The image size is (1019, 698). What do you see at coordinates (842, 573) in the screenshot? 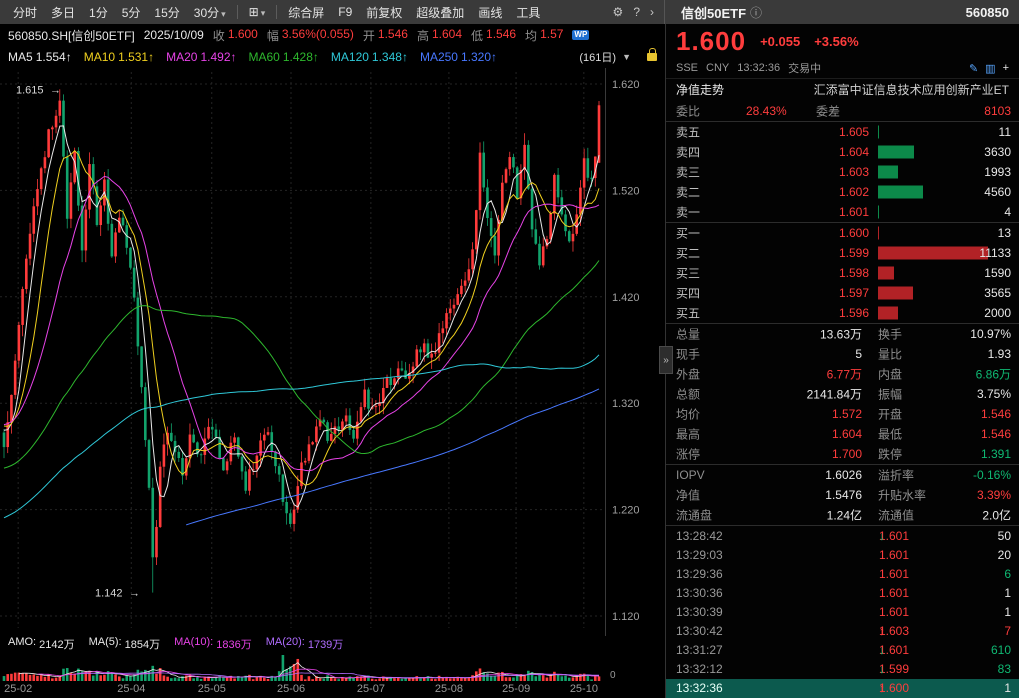
I see `tick-row: 13:29:36 1.601 6` at bounding box center [842, 573].